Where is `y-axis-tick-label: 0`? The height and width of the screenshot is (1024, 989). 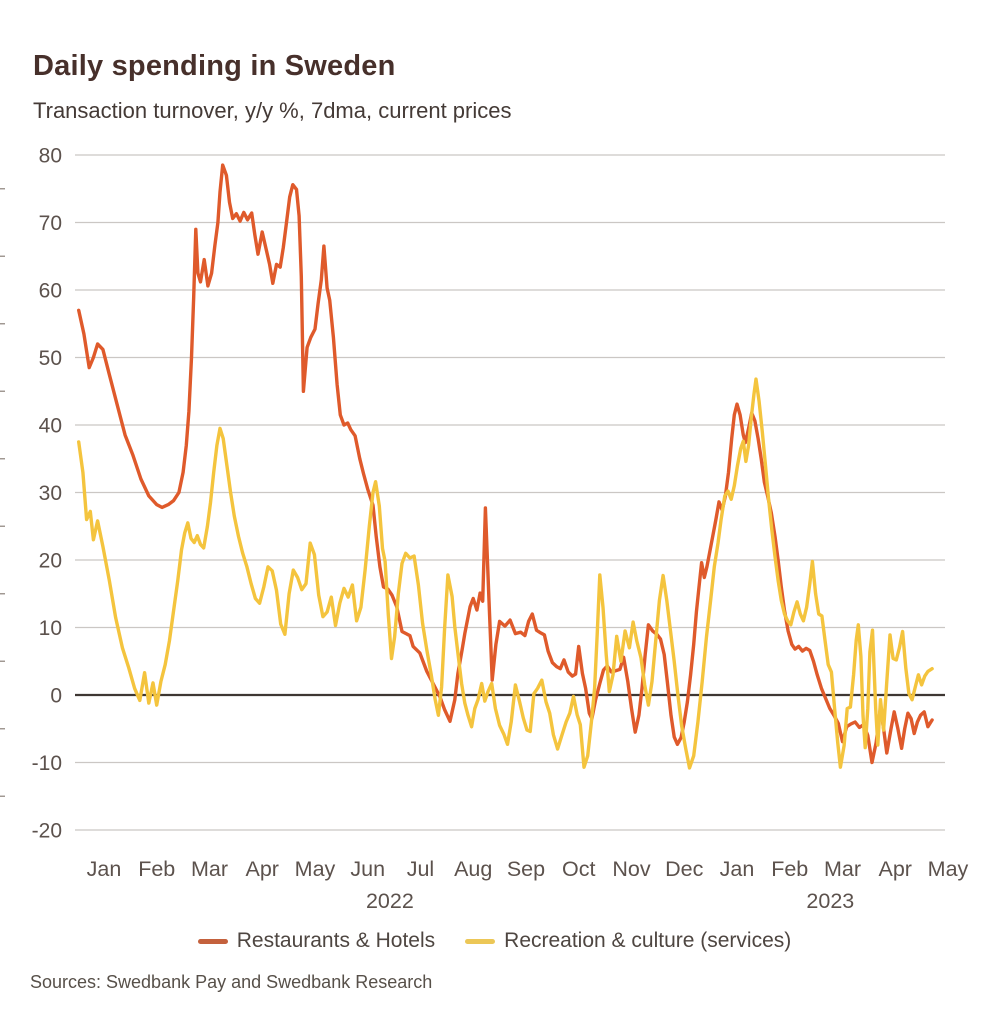
y-axis-tick-label: 0 is located at coordinates (56, 696).